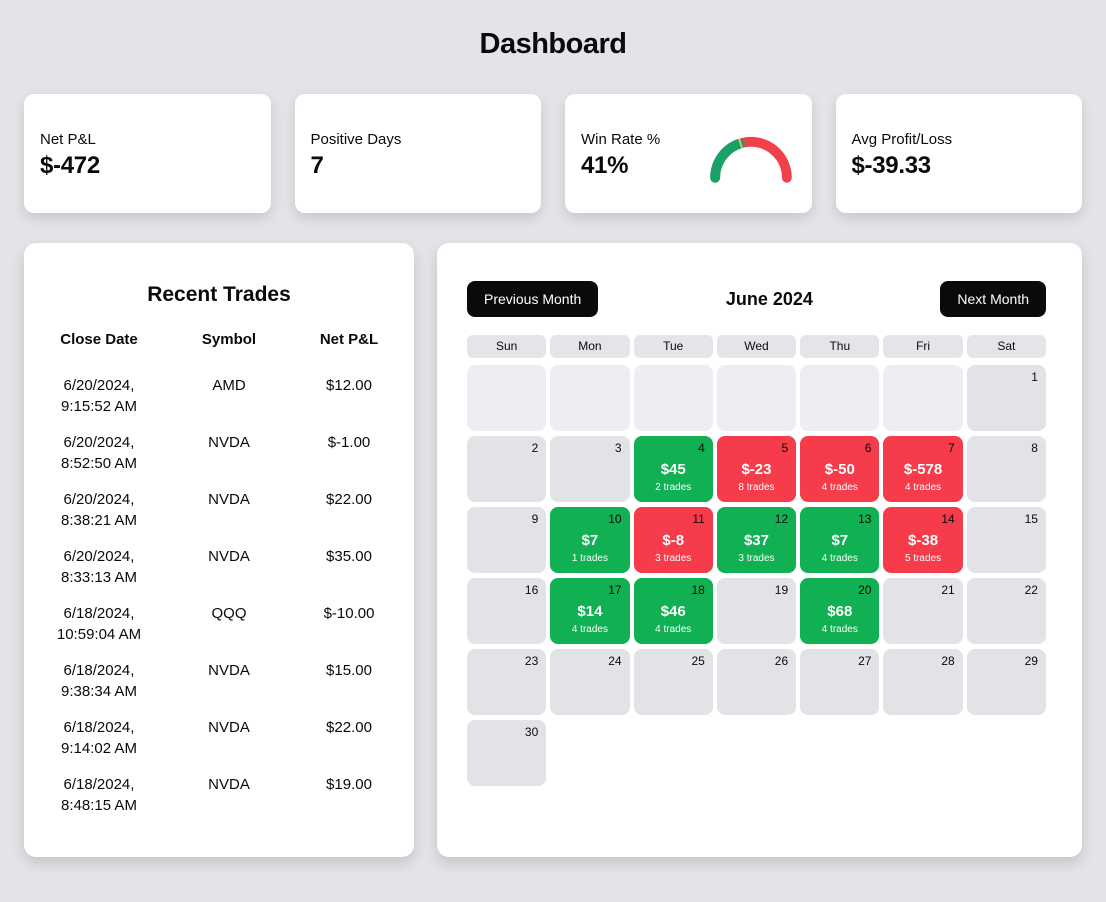  I want to click on day-cell: 12 $37 3 trades, so click(756, 540).